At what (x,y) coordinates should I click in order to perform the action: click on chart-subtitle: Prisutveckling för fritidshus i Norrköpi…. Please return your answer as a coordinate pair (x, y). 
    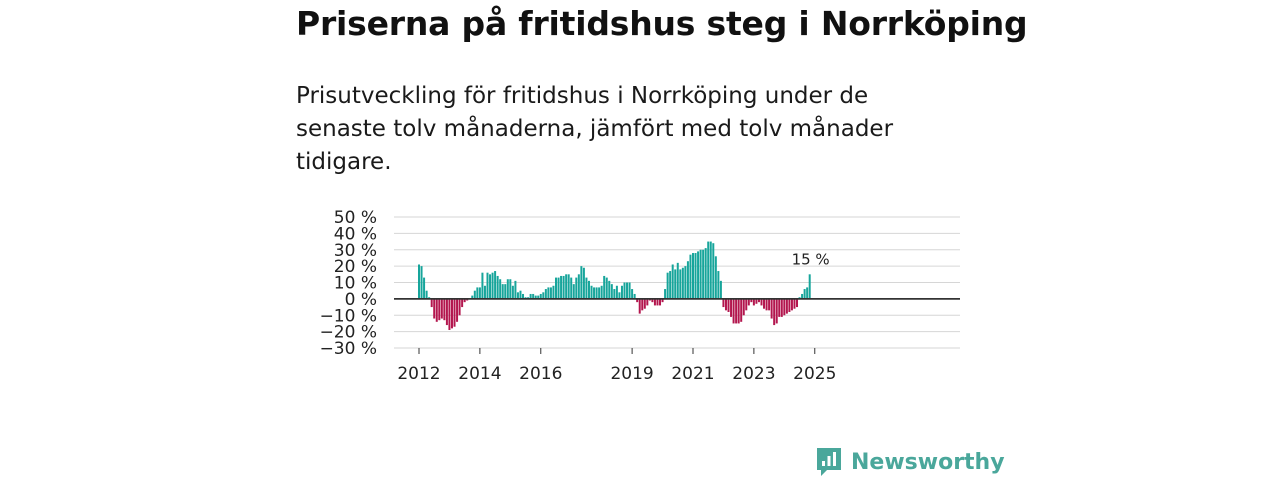
    Looking at the image, I should click on (595, 129).